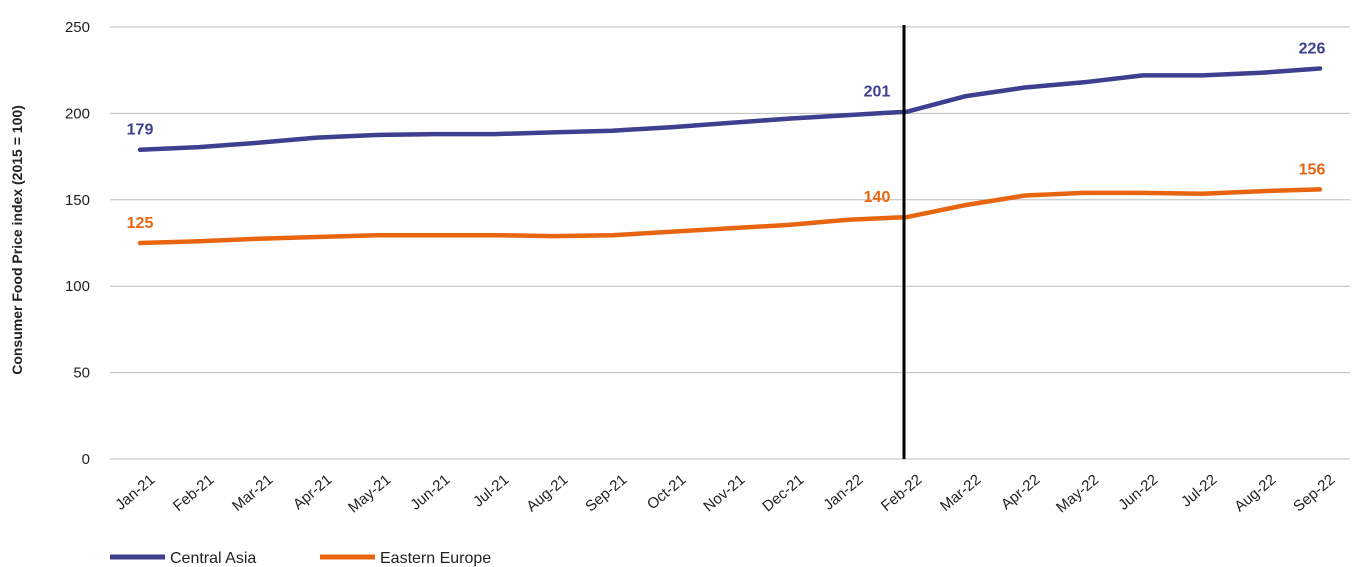  What do you see at coordinates (491, 490) in the screenshot?
I see `x-tick-label: Jul-21` at bounding box center [491, 490].